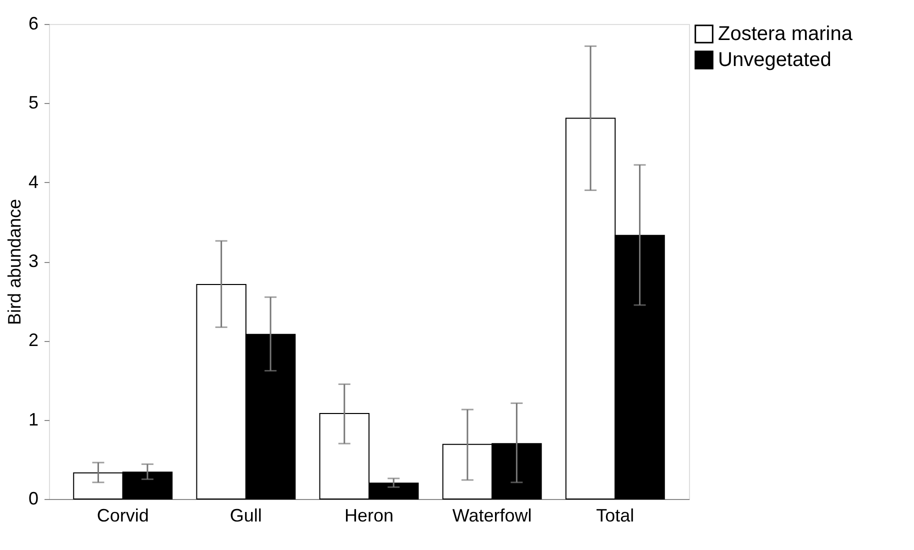 The width and height of the screenshot is (914, 550). What do you see at coordinates (492, 516) in the screenshot?
I see `x-tick-label: Waterfowl` at bounding box center [492, 516].